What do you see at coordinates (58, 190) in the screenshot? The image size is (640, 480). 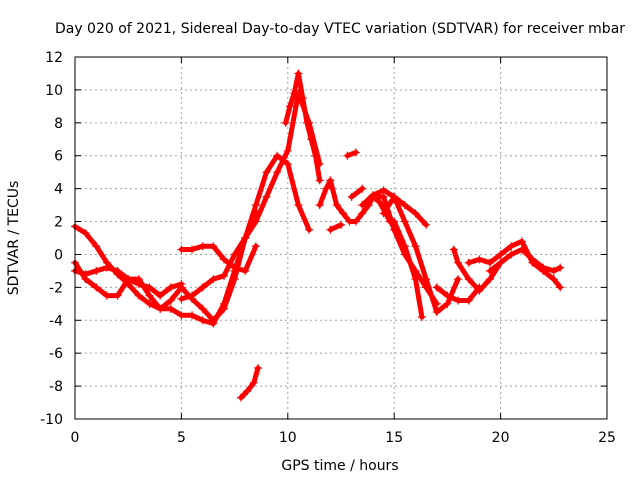 I see `y-tick-label: 4` at bounding box center [58, 190].